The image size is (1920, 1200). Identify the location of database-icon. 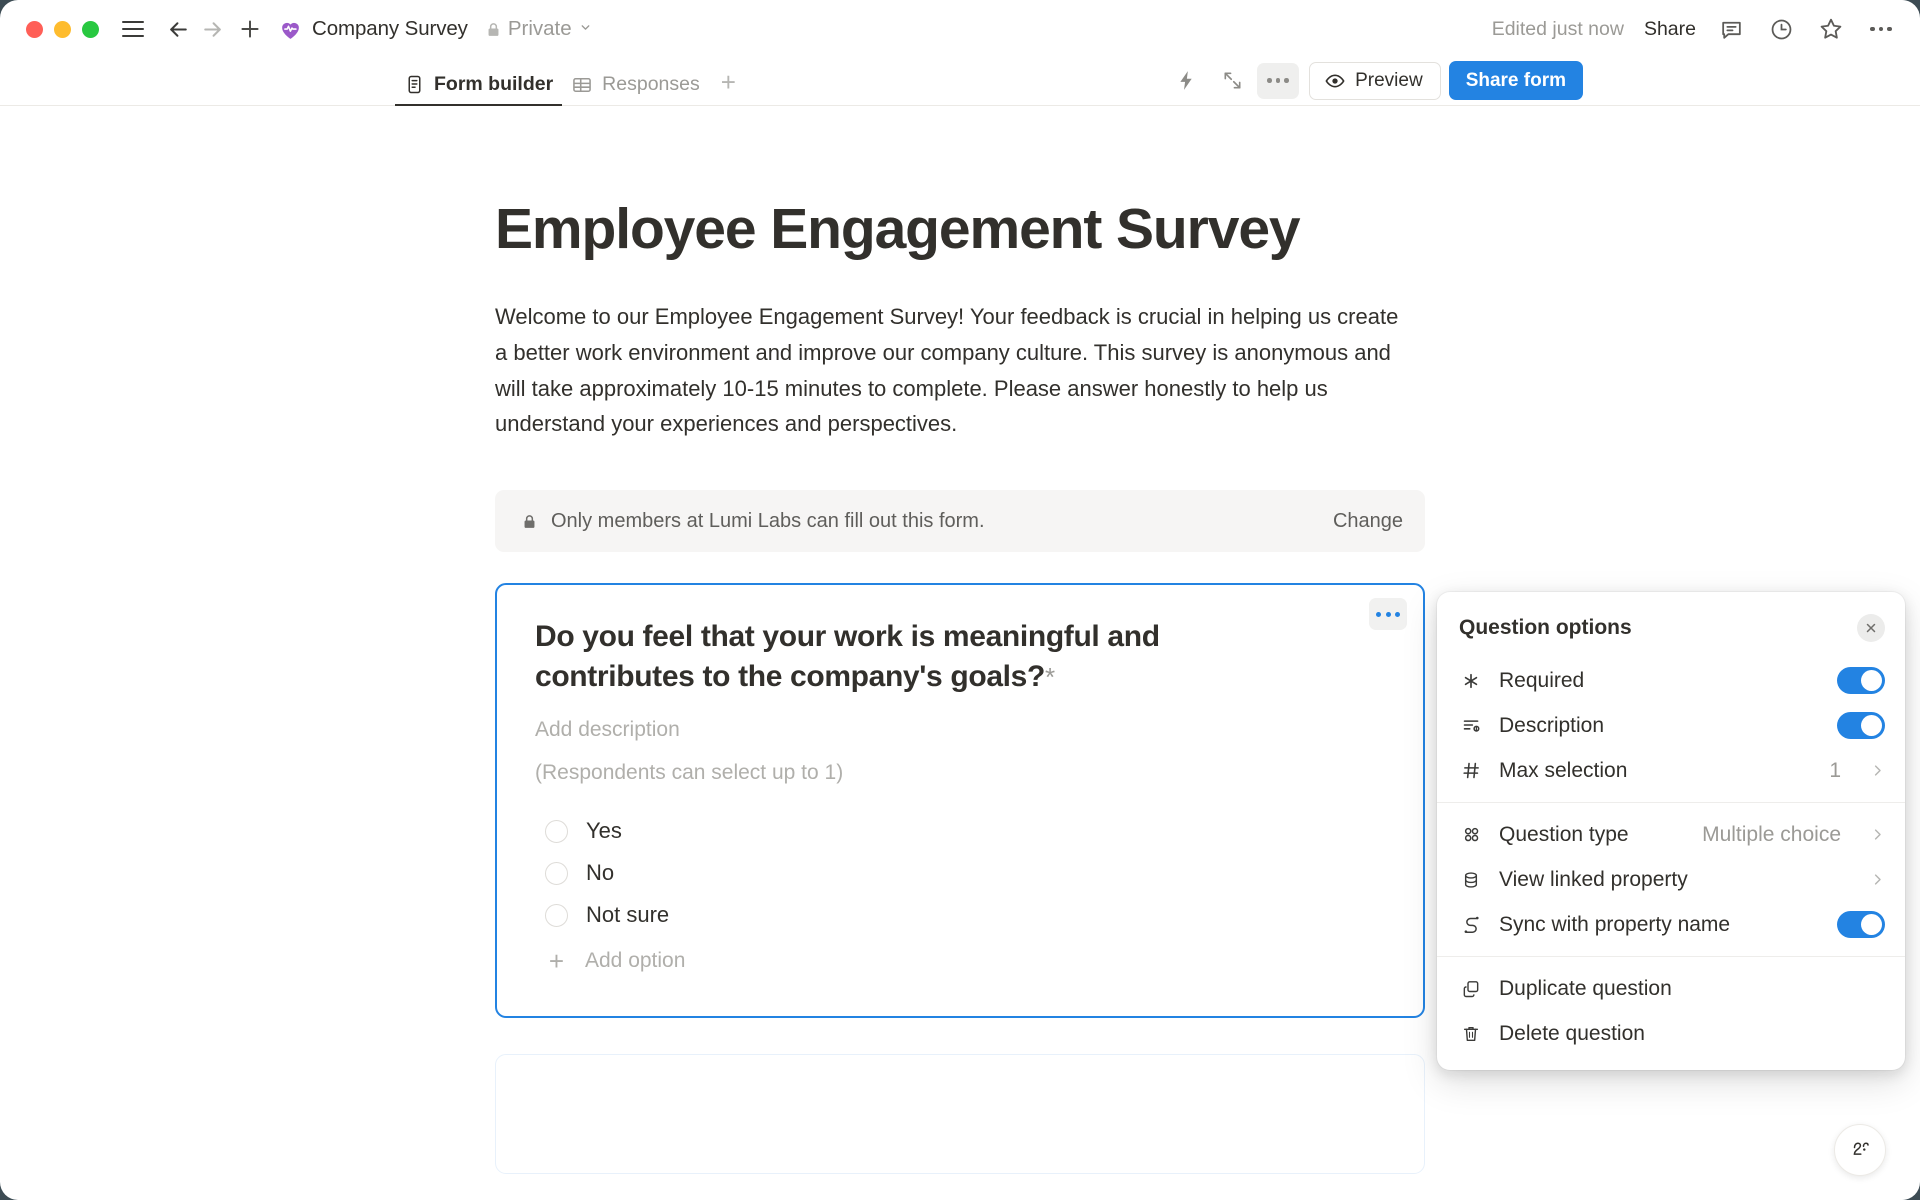
(1471, 880).